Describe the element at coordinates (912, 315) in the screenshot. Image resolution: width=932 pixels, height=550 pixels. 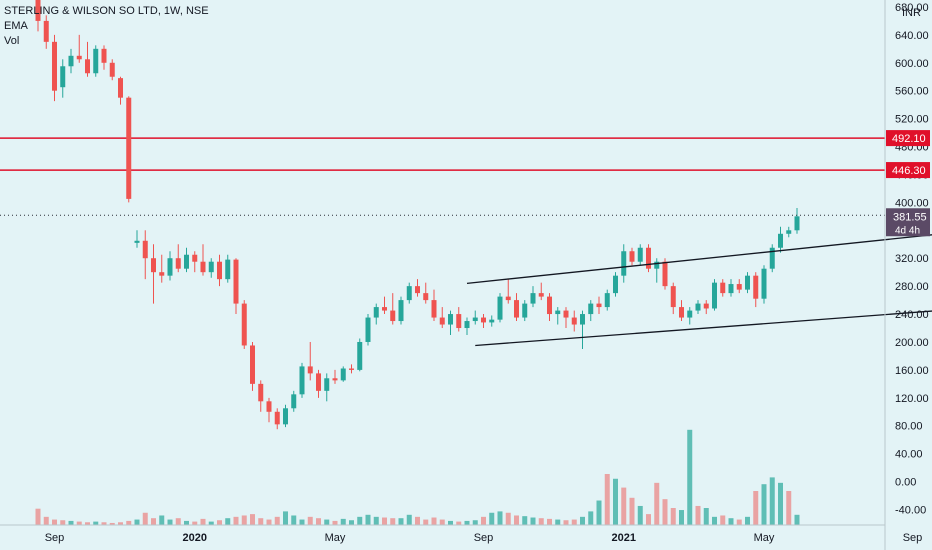
I see `price-axis-label: 240.00` at that location.